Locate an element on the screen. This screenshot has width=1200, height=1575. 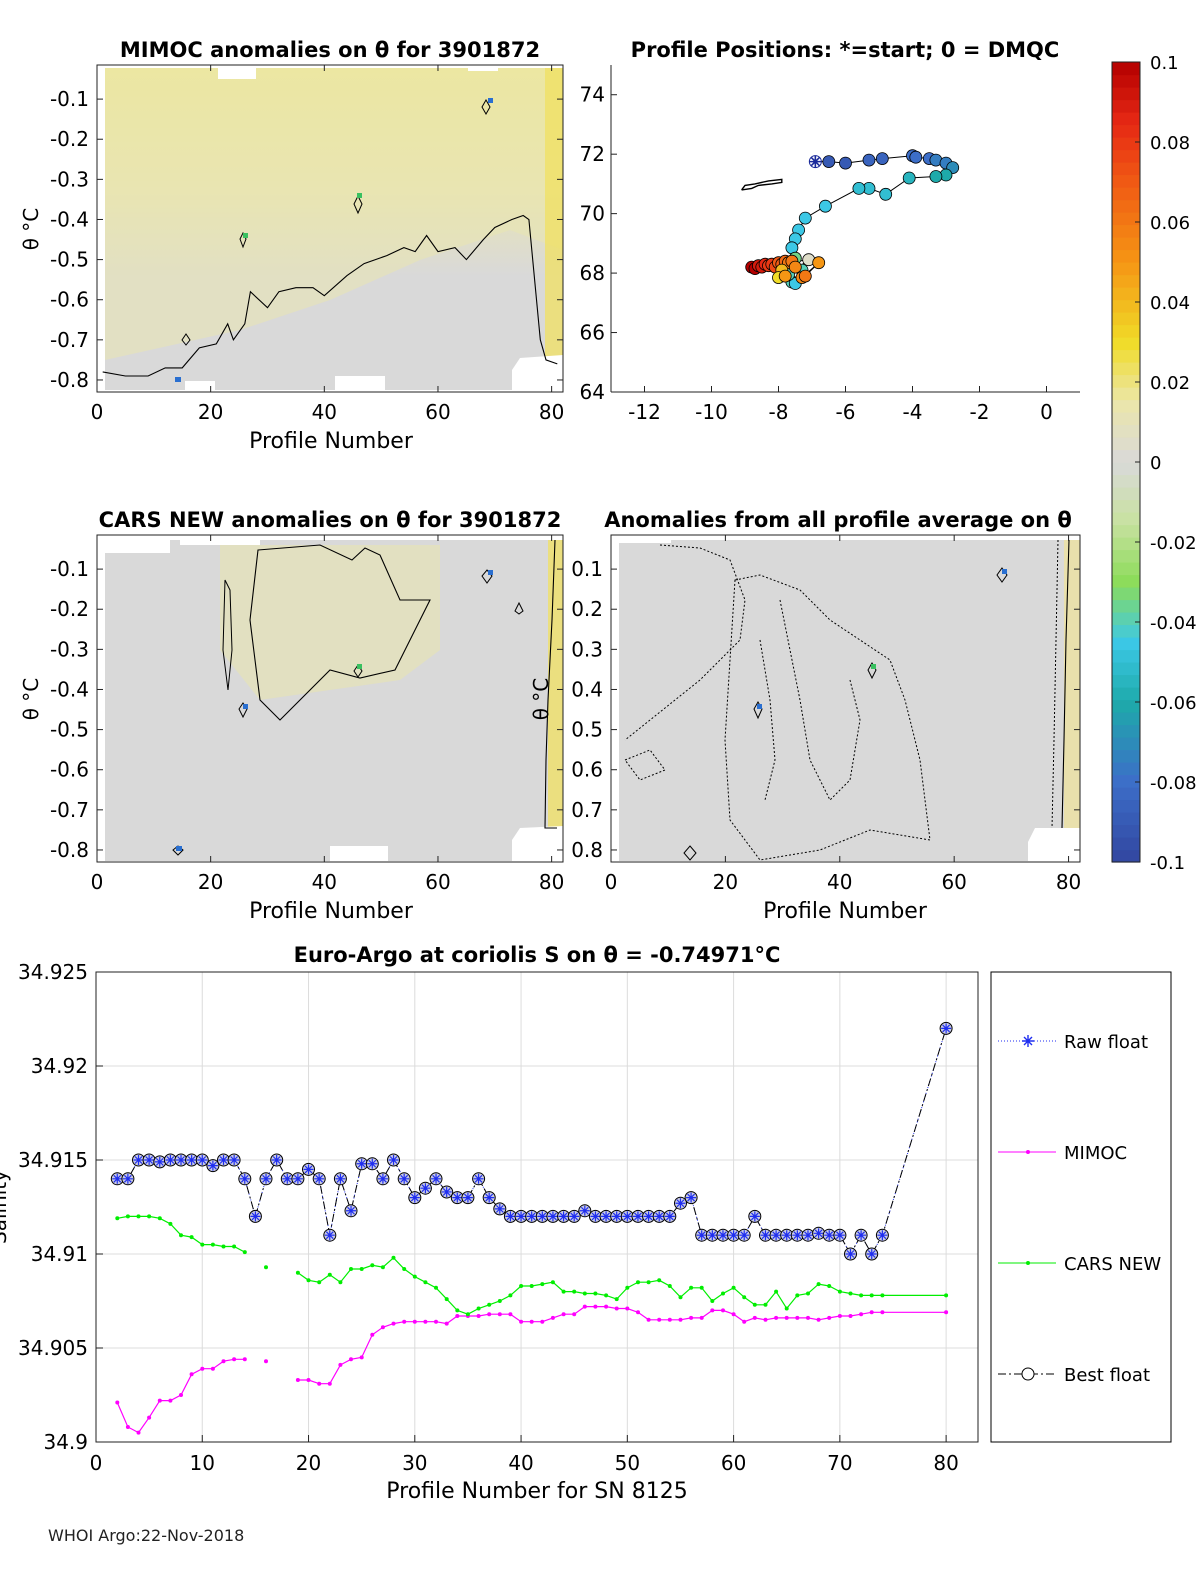
colorbar-tick-label: -0.06 is located at coordinates (1173, 703).